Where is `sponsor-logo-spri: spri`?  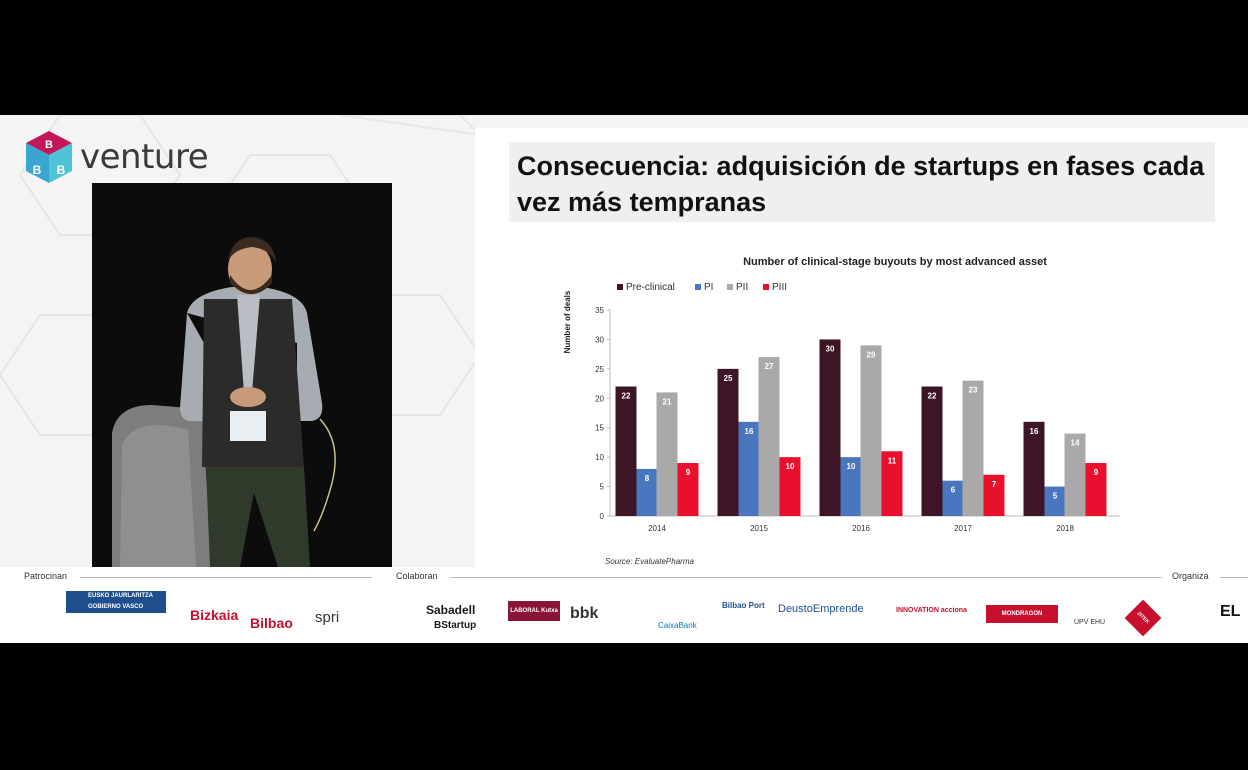
sponsor-logo-spri: spri is located at coordinates (327, 617).